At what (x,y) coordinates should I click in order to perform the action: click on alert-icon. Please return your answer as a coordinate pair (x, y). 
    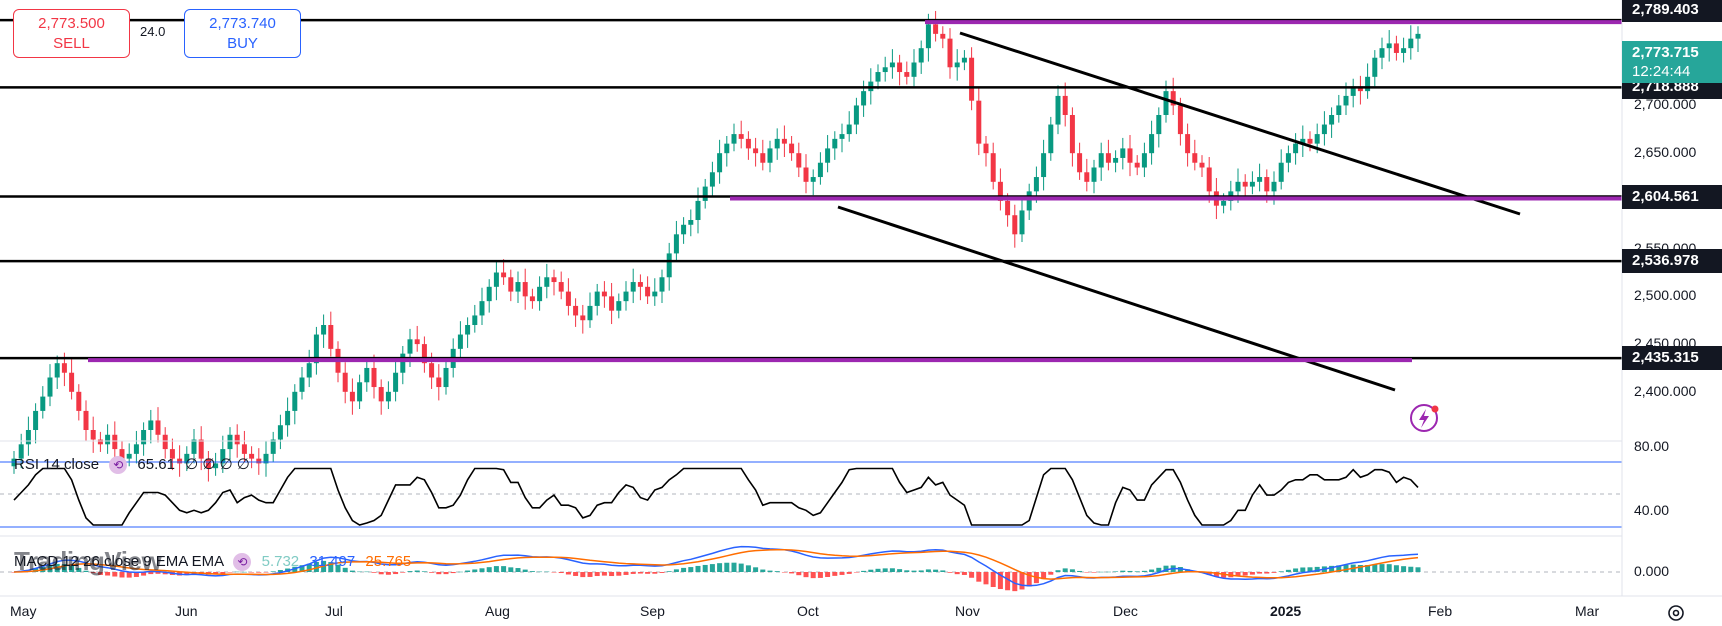
    Looking at the image, I should click on (1424, 418).